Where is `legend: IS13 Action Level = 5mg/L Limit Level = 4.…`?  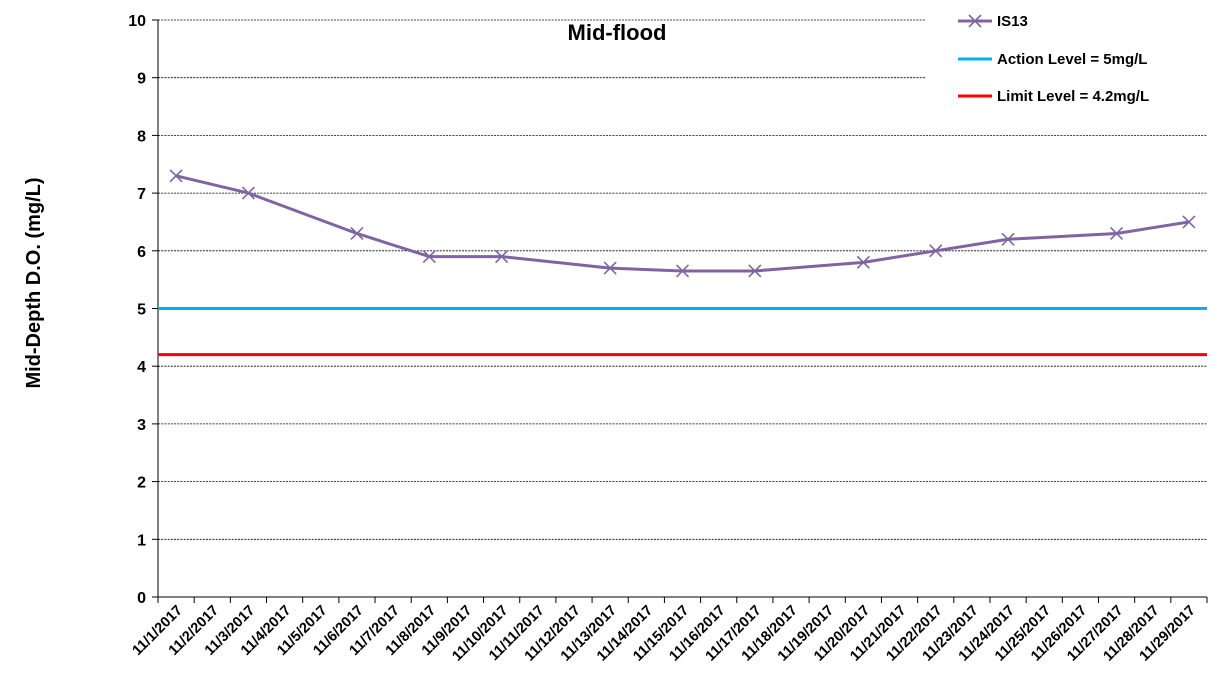 legend: IS13 Action Level = 5mg/L Limit Level = 4.… is located at coordinates (1053, 59).